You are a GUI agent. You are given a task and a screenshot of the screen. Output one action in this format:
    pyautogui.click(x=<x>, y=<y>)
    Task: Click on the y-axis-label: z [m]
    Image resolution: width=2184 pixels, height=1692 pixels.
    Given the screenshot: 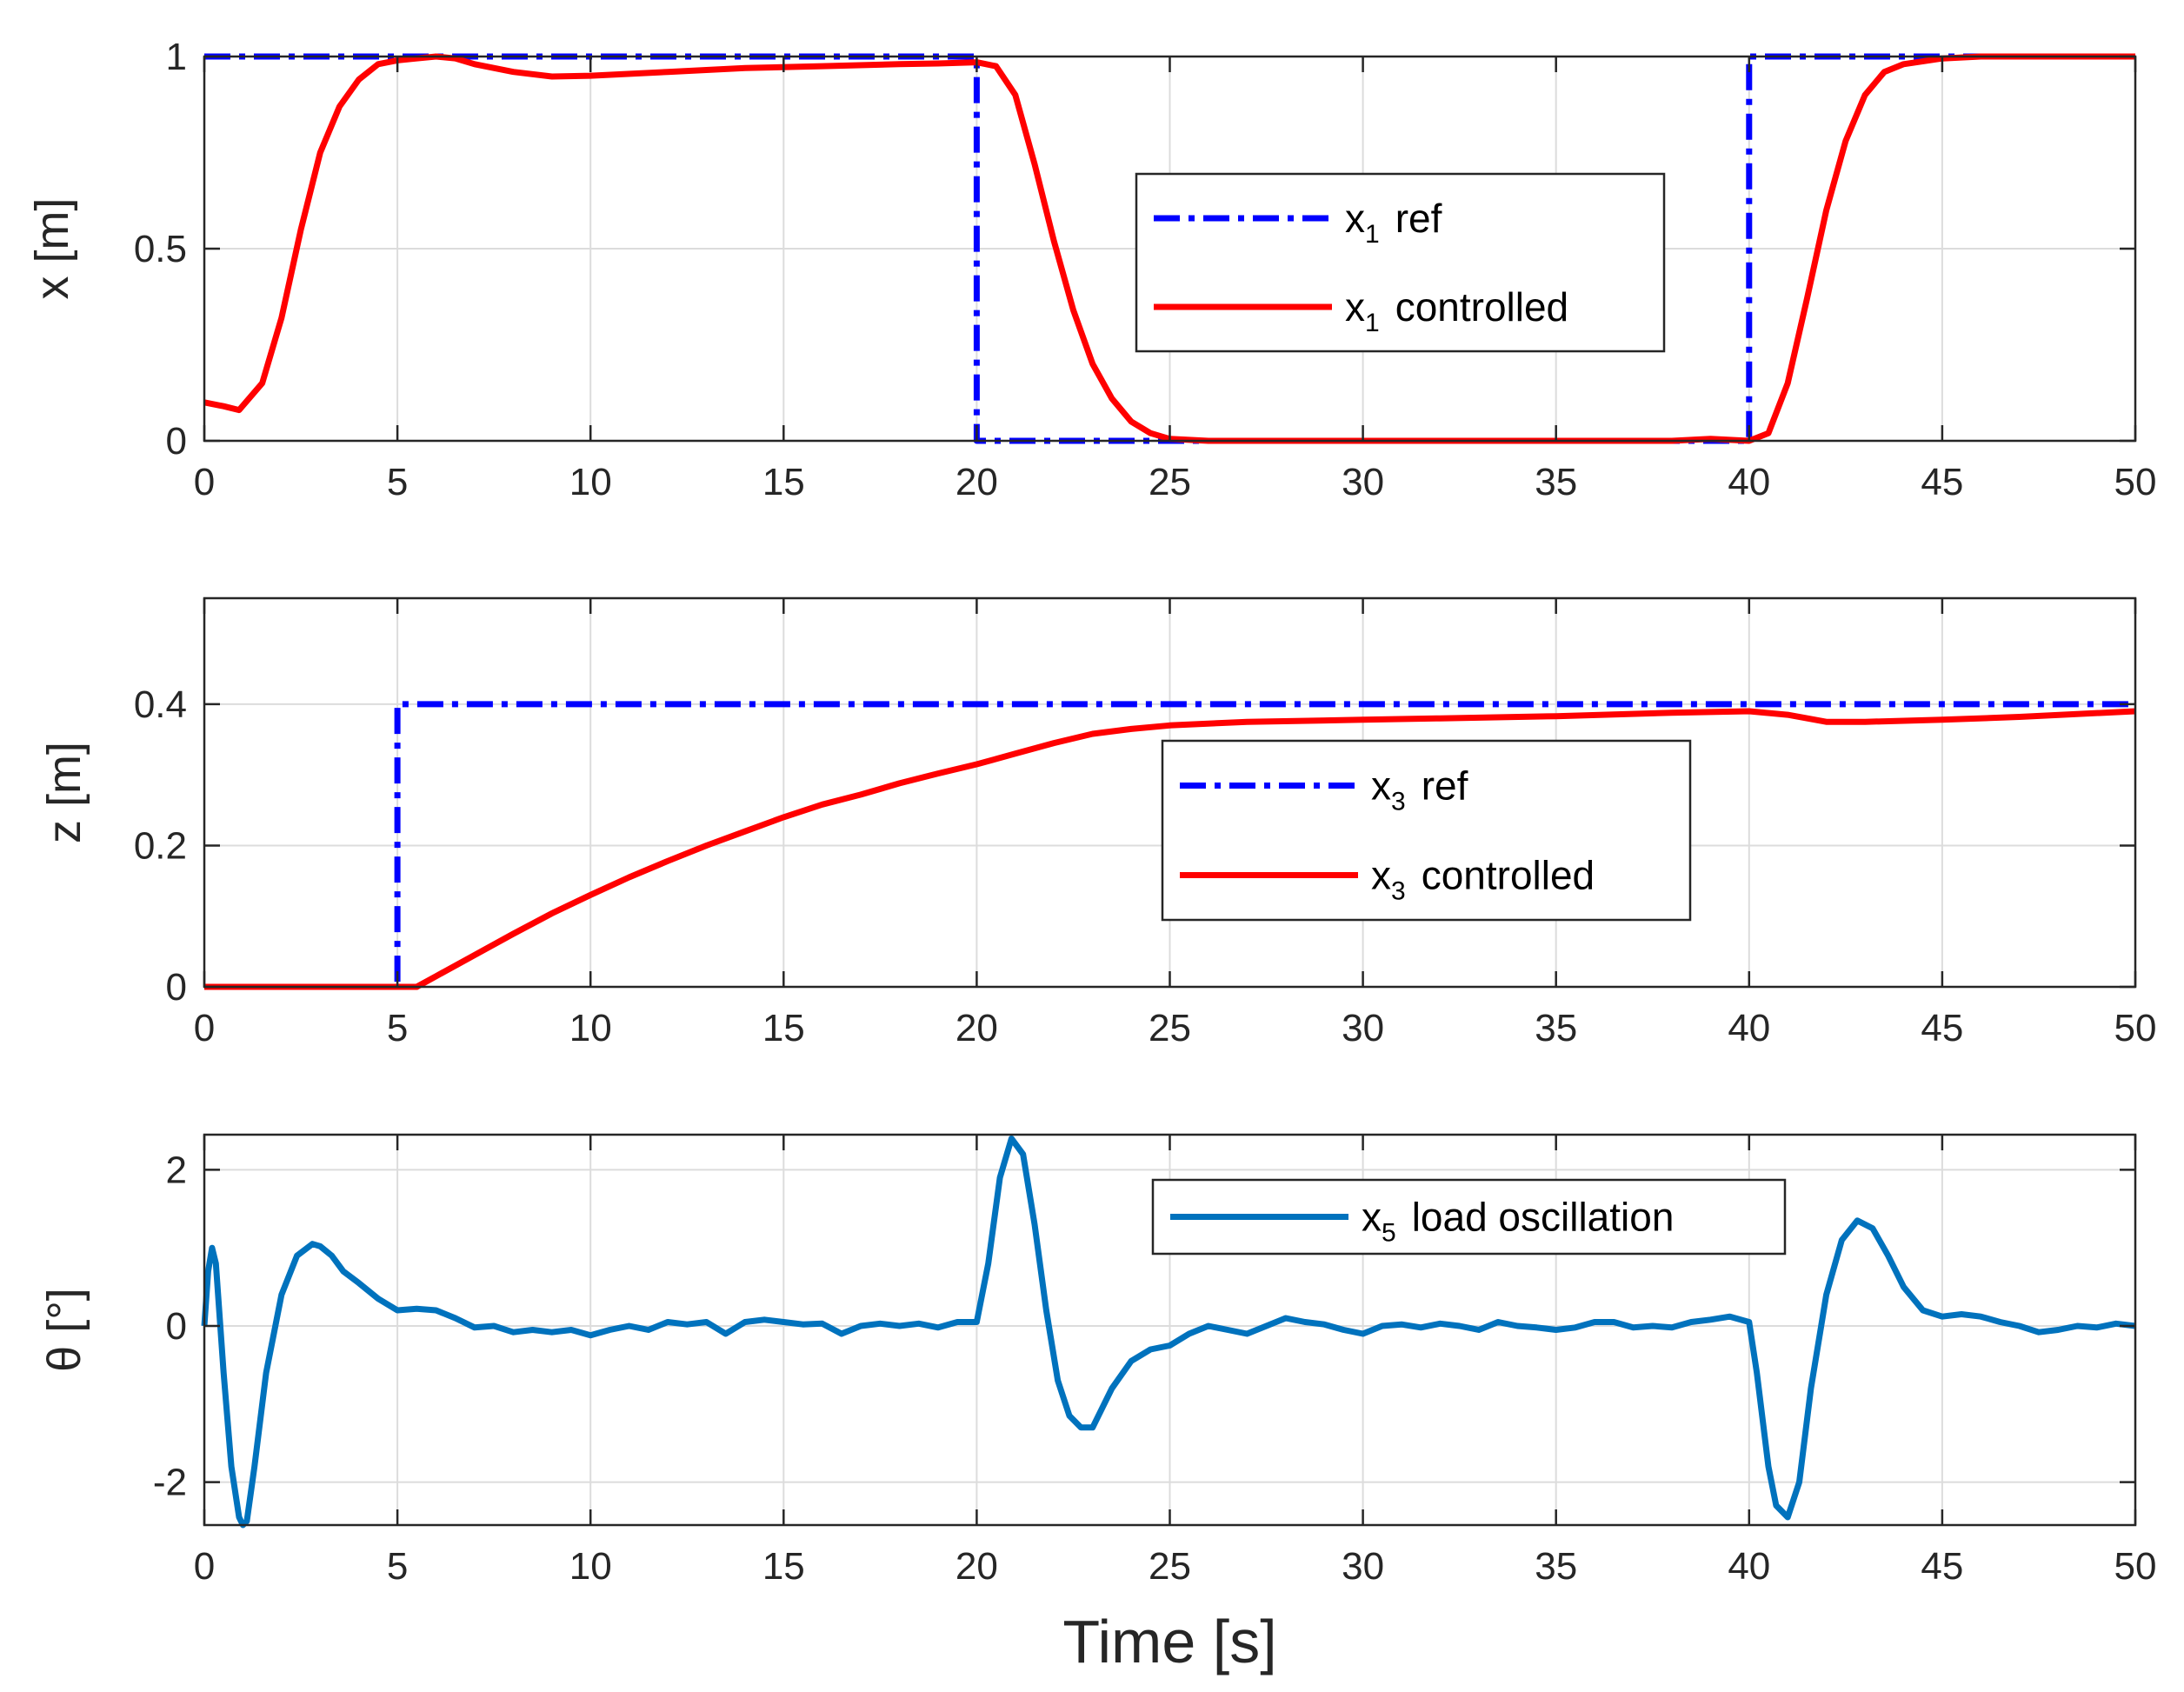 What is the action you would take?
    pyautogui.click(x=64, y=792)
    